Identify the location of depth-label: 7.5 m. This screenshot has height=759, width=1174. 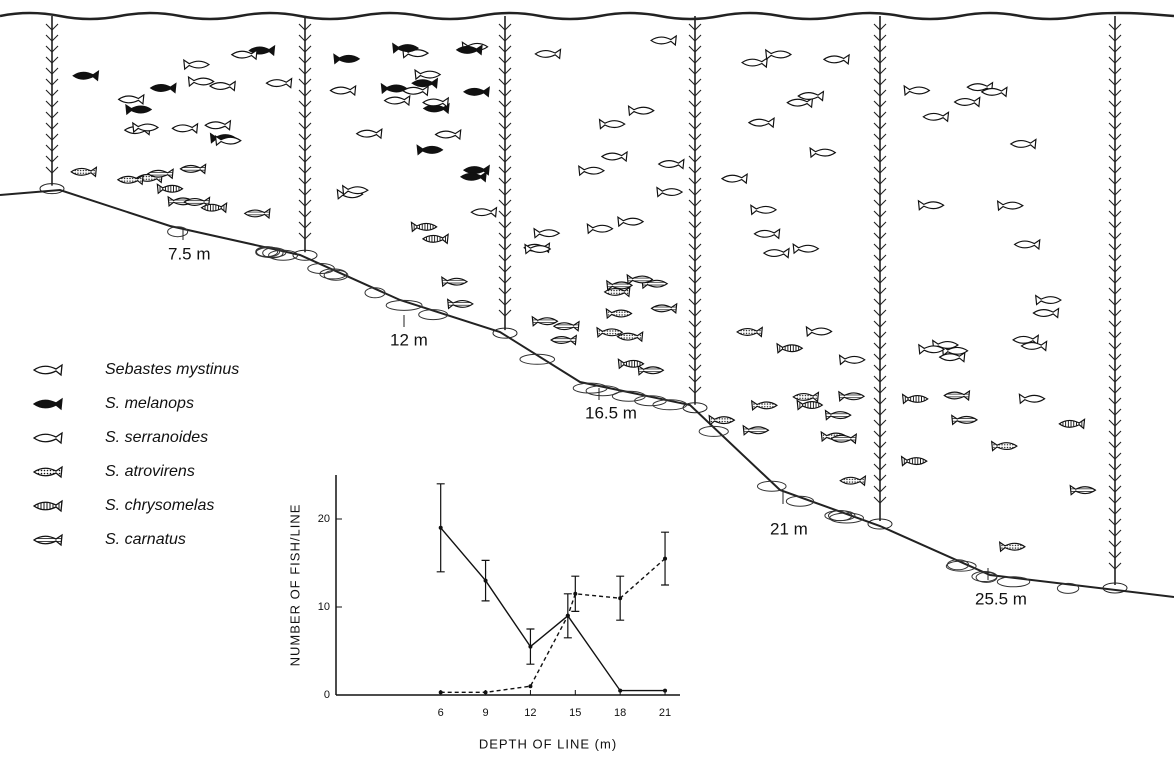
(189, 253).